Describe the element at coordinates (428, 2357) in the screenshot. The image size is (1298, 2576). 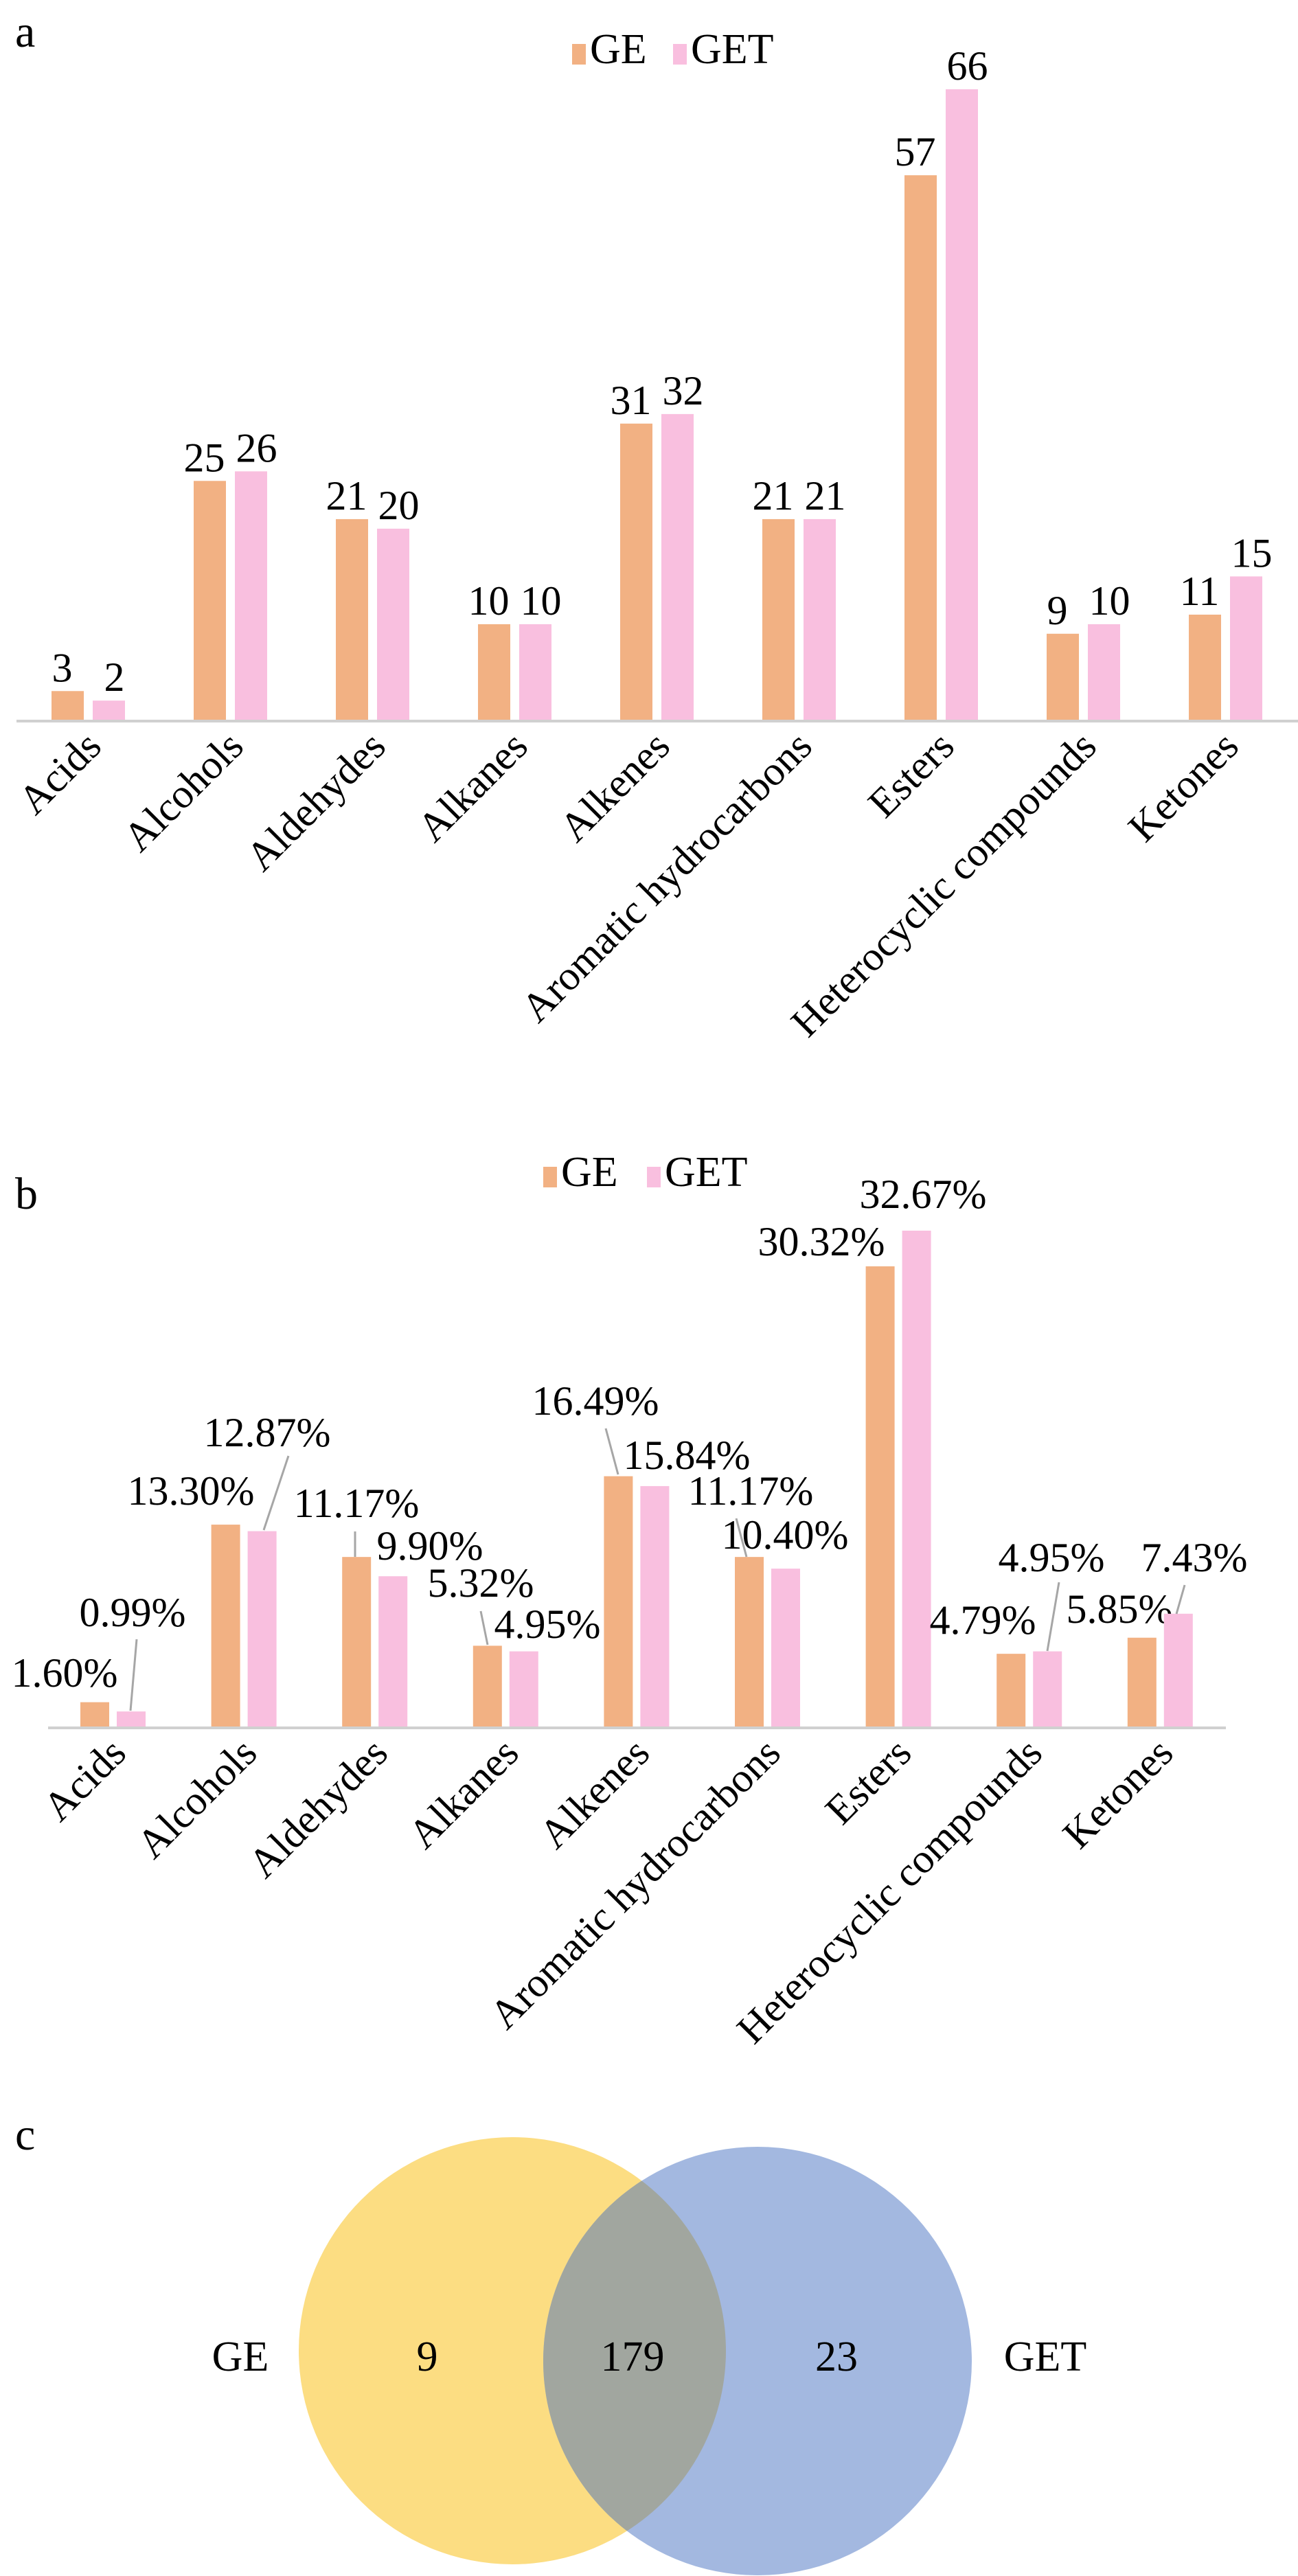
I see `venn-count-GE-only: 9` at that location.